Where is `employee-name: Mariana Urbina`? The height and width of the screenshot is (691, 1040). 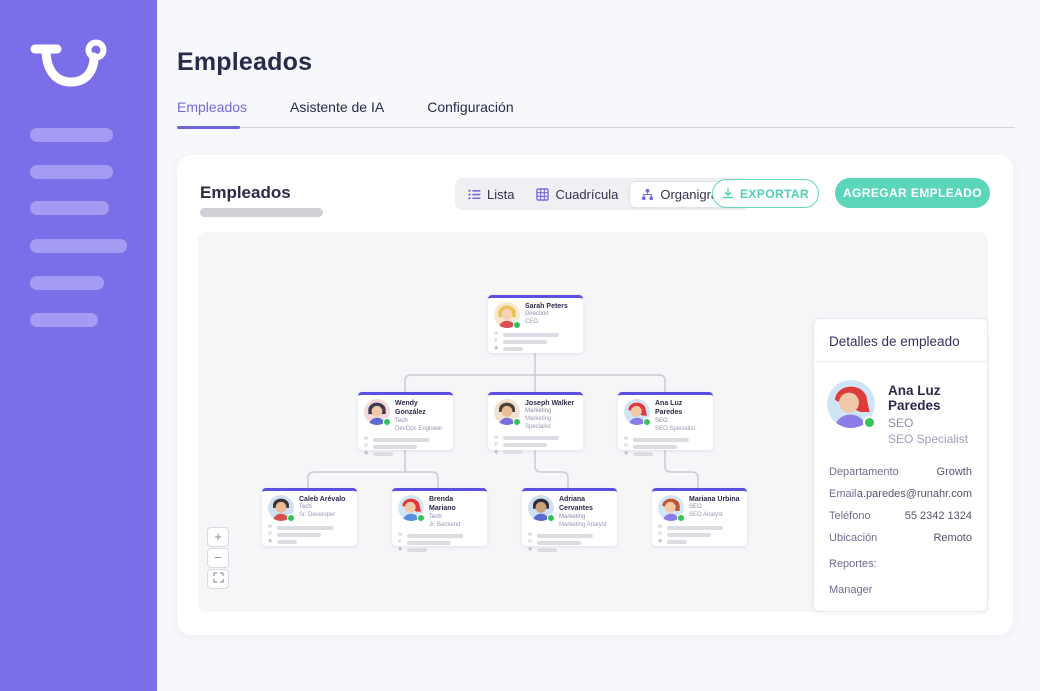
employee-name: Mariana Urbina is located at coordinates (714, 499).